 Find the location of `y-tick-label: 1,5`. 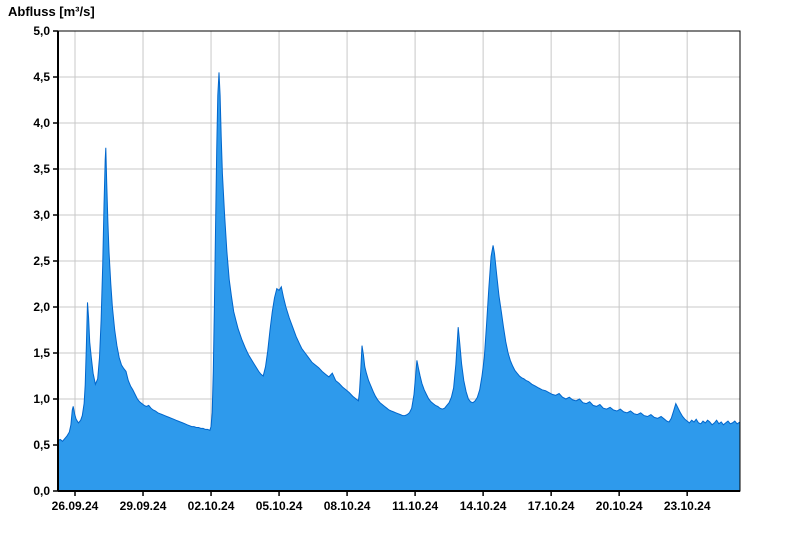

y-tick-label: 1,5 is located at coordinates (41, 353).